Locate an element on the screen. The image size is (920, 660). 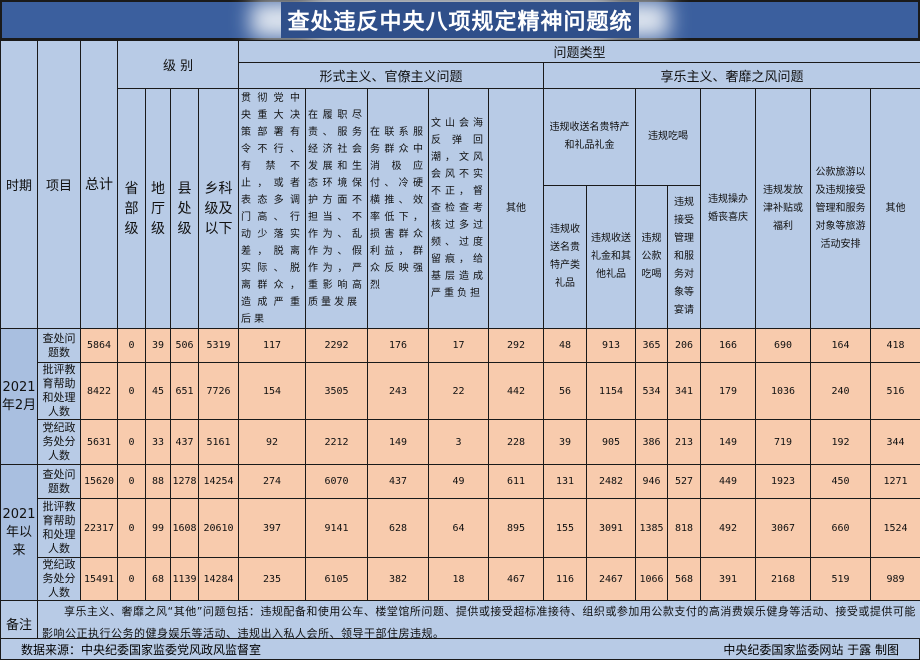
header-period: 时期 is located at coordinates (19, 184).